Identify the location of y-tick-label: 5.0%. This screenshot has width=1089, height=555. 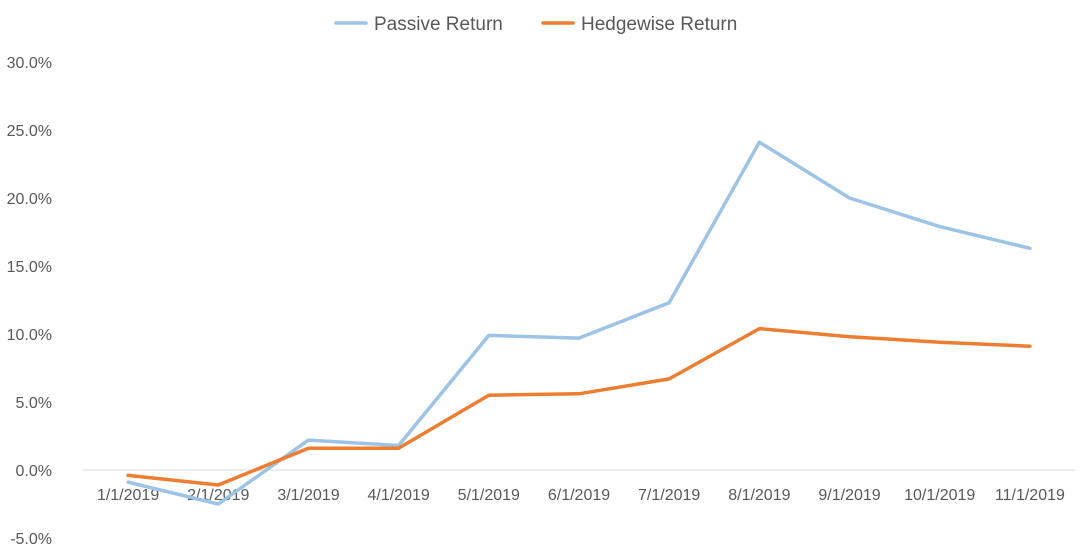
(34, 403).